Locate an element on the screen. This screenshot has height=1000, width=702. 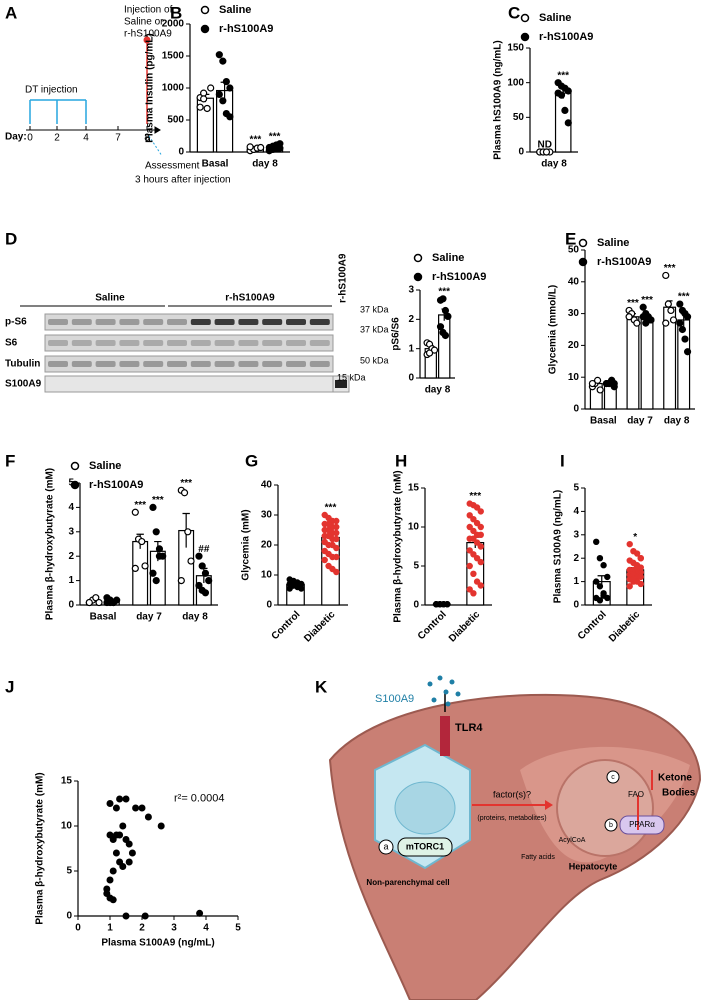
panel-letter: C is located at coordinates (514, 12).